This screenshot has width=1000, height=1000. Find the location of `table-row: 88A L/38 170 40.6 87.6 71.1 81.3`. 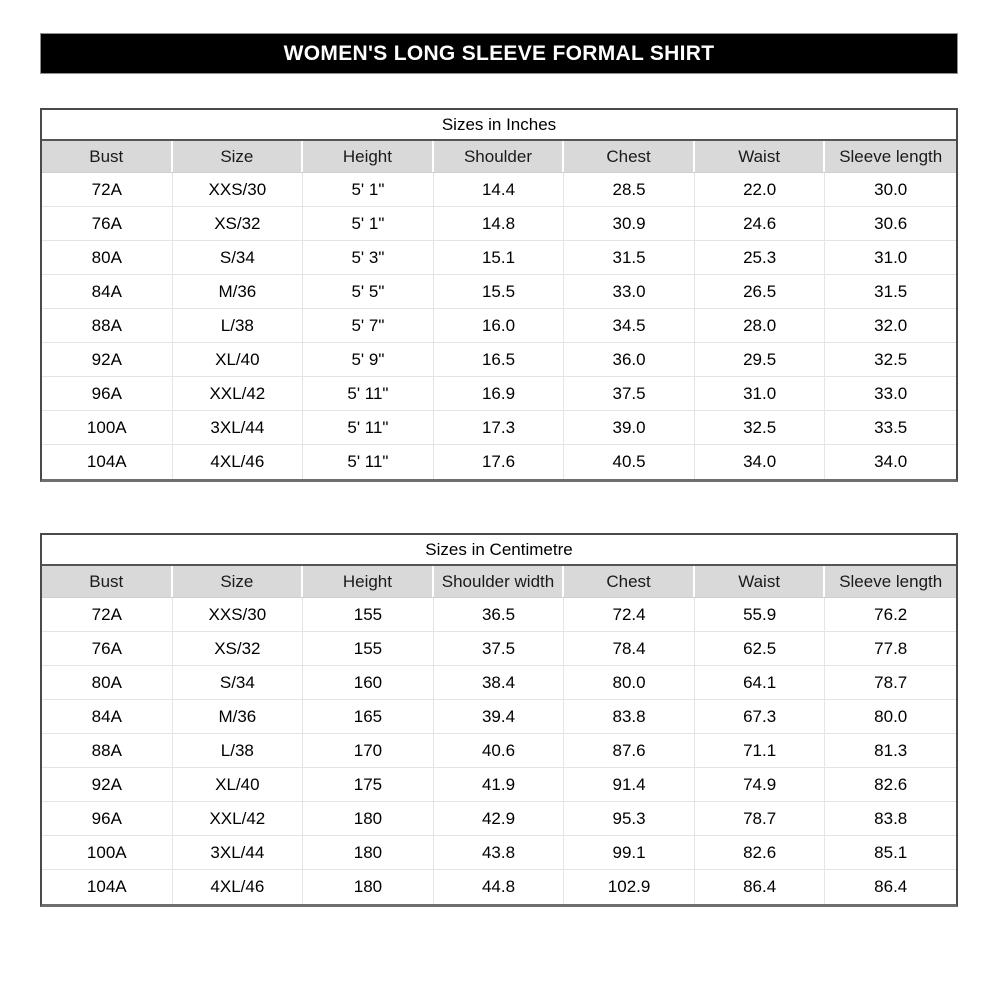

table-row: 88A L/38 170 40.6 87.6 71.1 81.3 is located at coordinates (499, 751).